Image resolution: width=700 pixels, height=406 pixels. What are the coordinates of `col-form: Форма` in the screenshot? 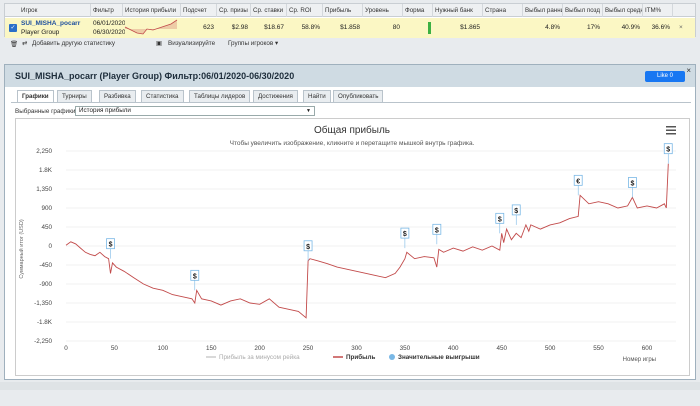 It's located at (418, 10).